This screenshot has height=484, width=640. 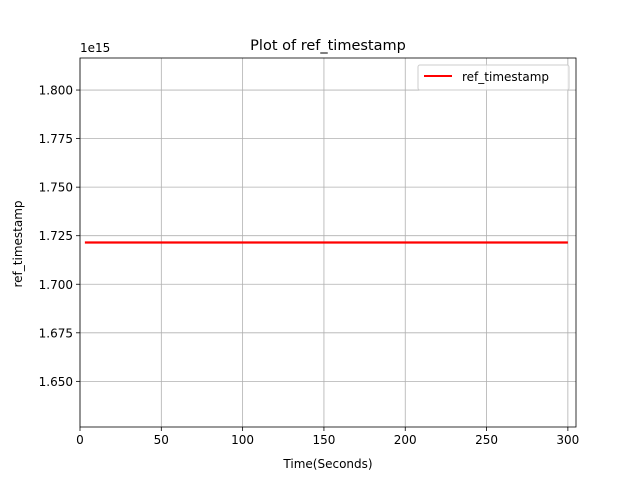 I want to click on x-tick-label: 100, so click(x=242, y=440).